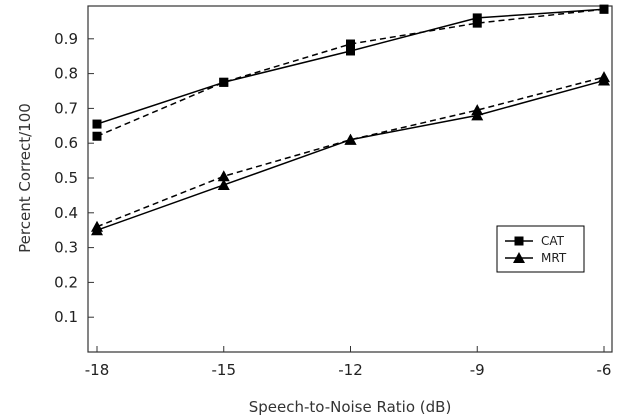 This screenshot has width=619, height=419. I want to click on legend-box, so click(540, 249).